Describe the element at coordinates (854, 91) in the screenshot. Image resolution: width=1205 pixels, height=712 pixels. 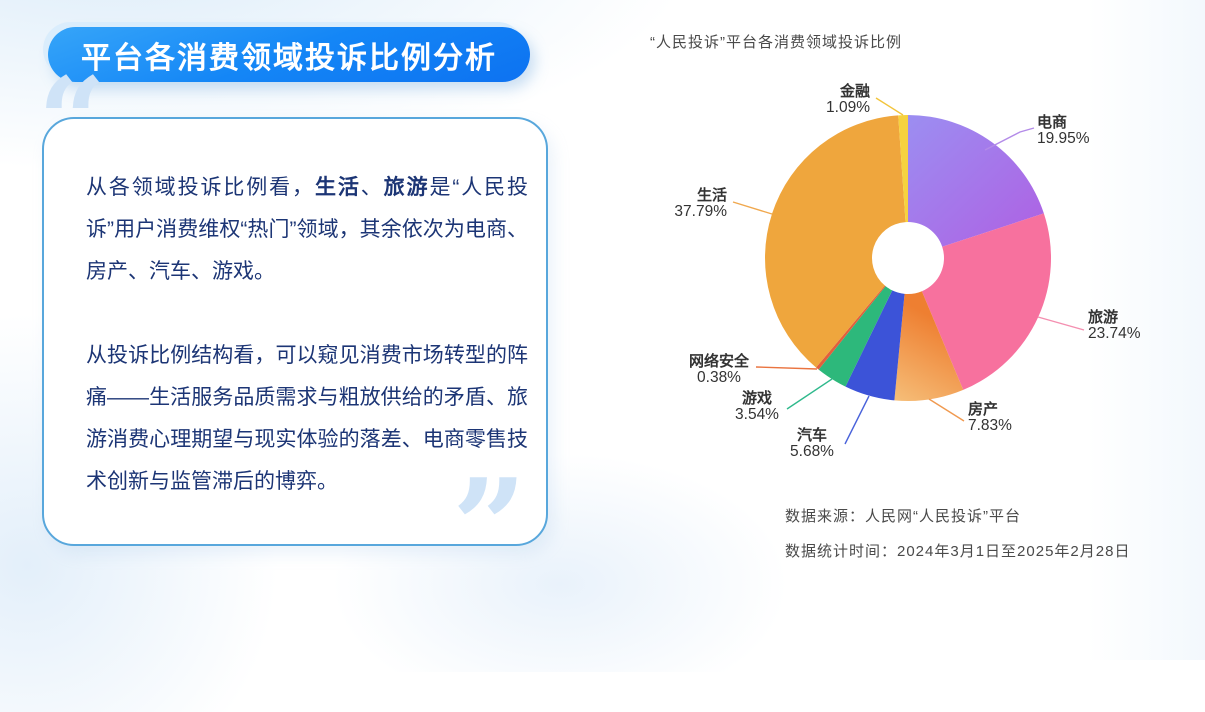
I see `slice-label-finance: 金融` at that location.